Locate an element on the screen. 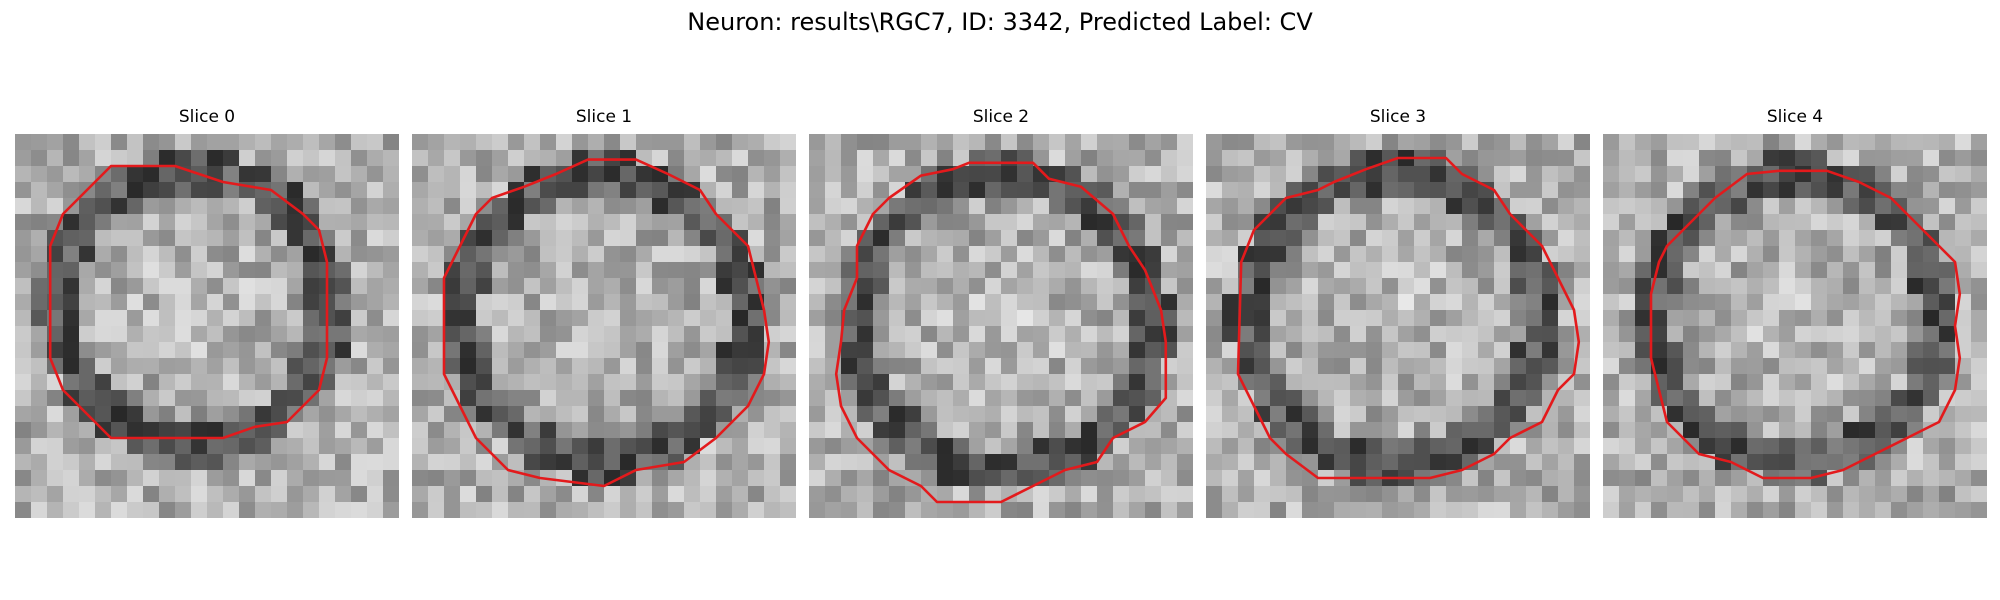 This screenshot has width=2000, height=600. slice-panel-1: Slice 1 is located at coordinates (604, 319).